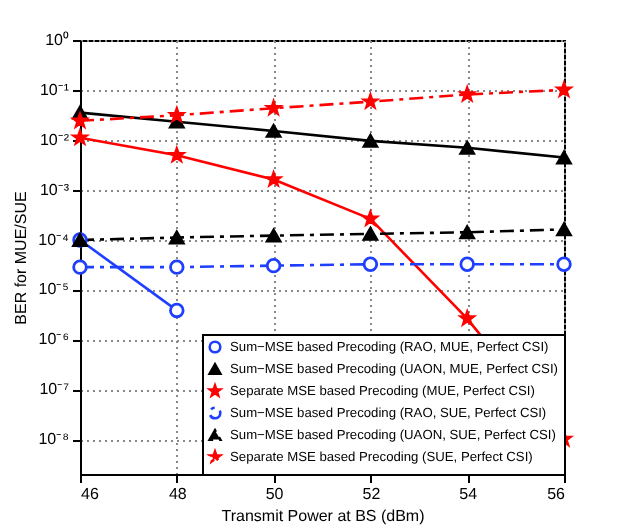  Describe the element at coordinates (90, 494) in the screenshot. I see `x-tick-label: 46` at that location.